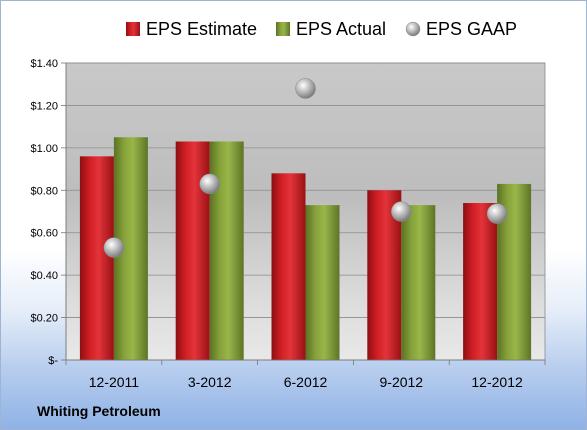 This screenshot has width=587, height=430. Describe the element at coordinates (133, 29) in the screenshot. I see `legend-marker-estimate` at that location.